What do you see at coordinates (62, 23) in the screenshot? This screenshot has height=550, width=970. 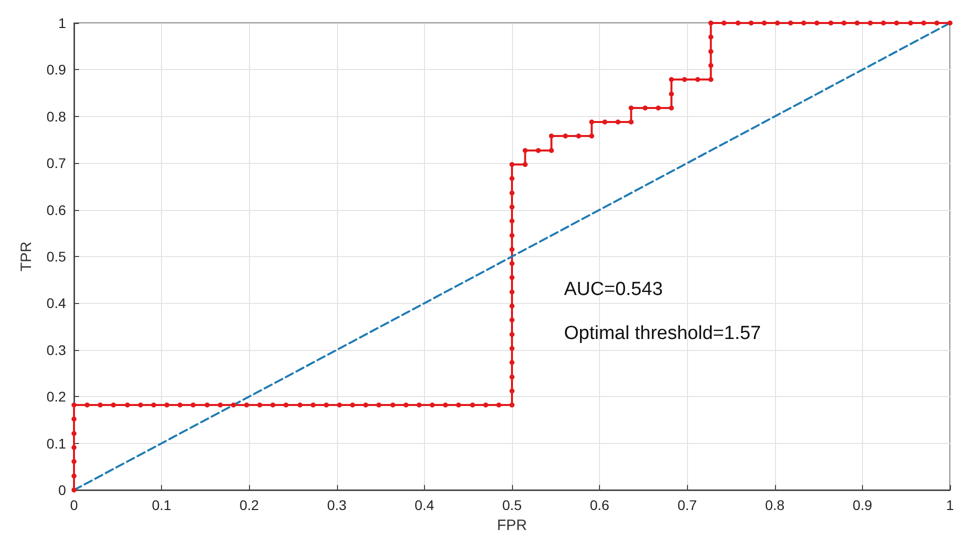 I see `y-tick-label: 1` at bounding box center [62, 23].